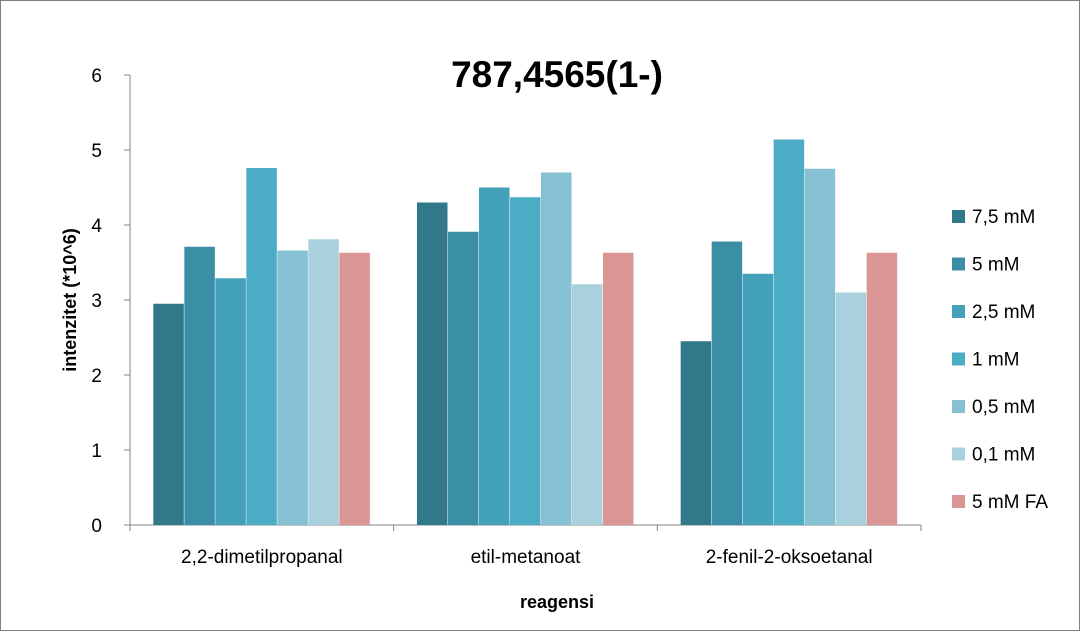 This screenshot has width=1081, height=632. What do you see at coordinates (526, 557) in the screenshot?
I see `x-tick-label: etil-metanoat` at bounding box center [526, 557].